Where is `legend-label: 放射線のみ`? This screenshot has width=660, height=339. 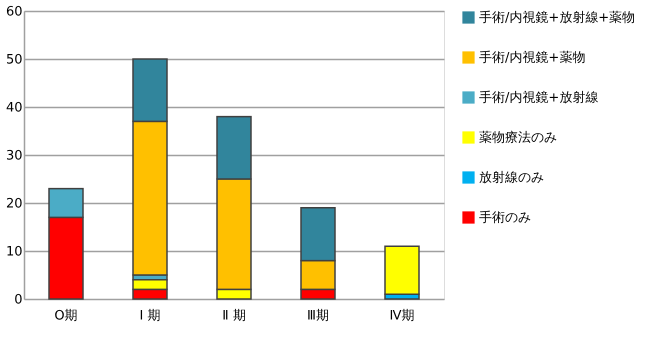
legend-label: 放射線のみ is located at coordinates (511, 178).